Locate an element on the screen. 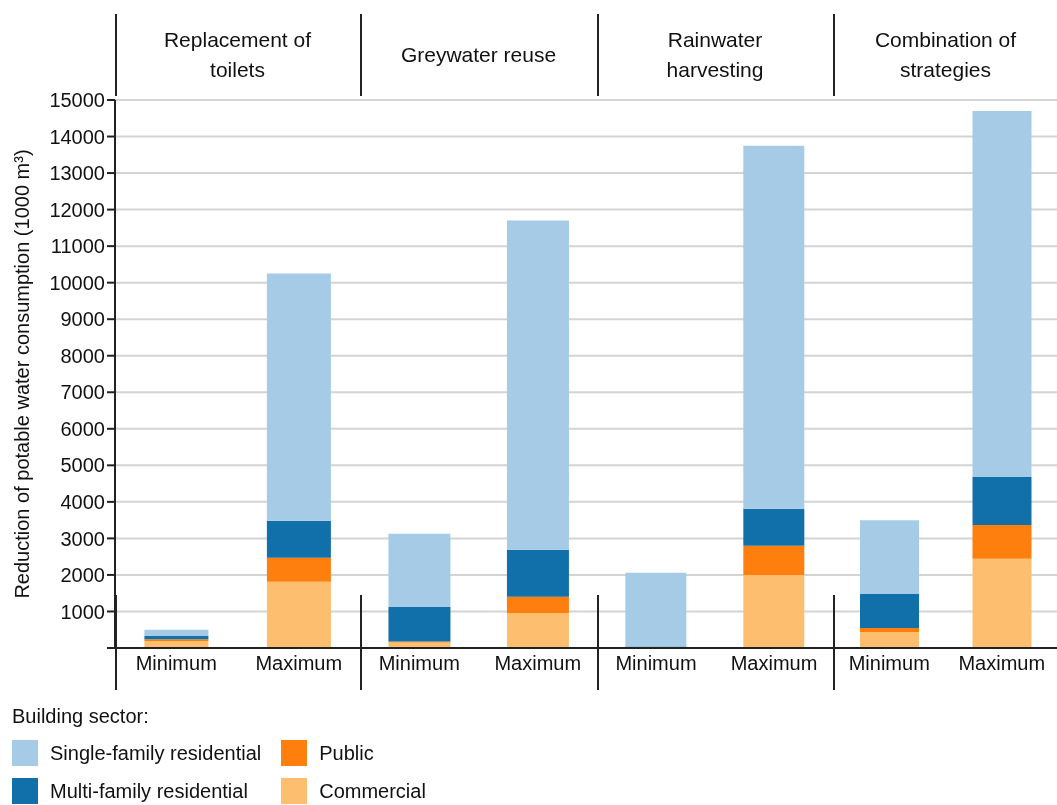 The height and width of the screenshot is (805, 1057). y-tick-label: 6000 is located at coordinates (82, 428).